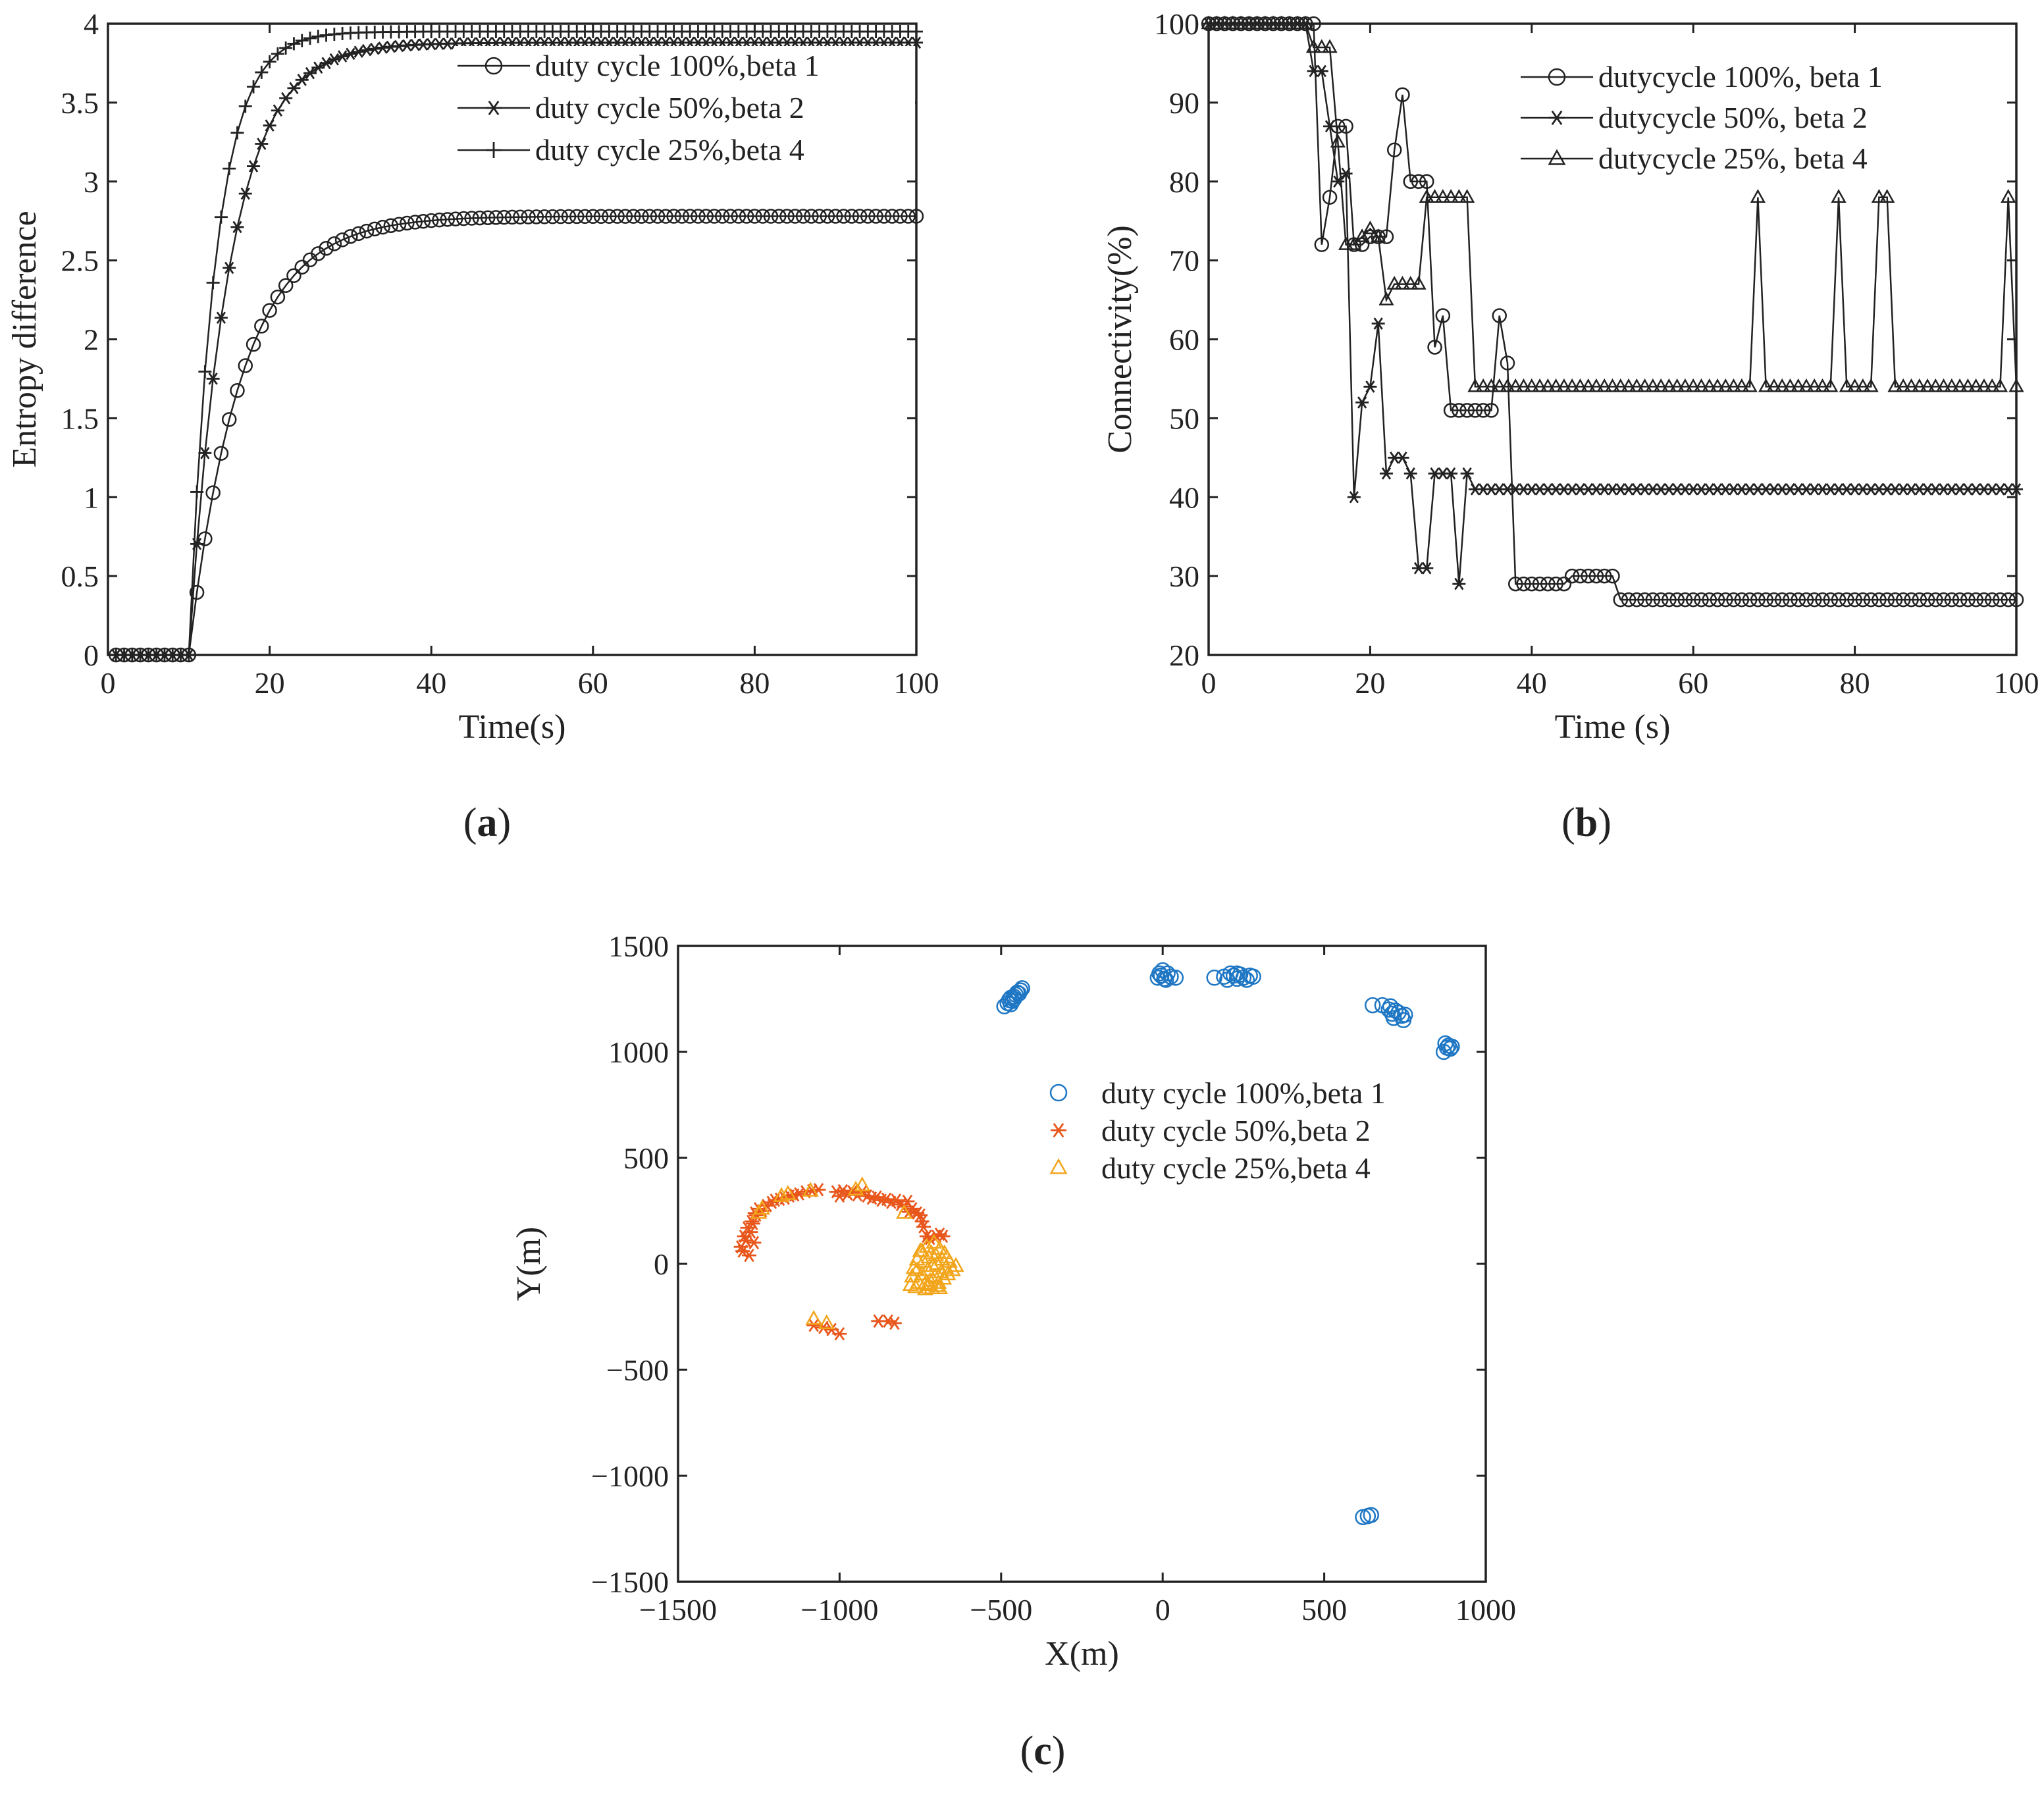 This screenshot has width=2044, height=1799. Describe the element at coordinates (1184, 103) in the screenshot. I see `b-ytick-label: 90` at that location.